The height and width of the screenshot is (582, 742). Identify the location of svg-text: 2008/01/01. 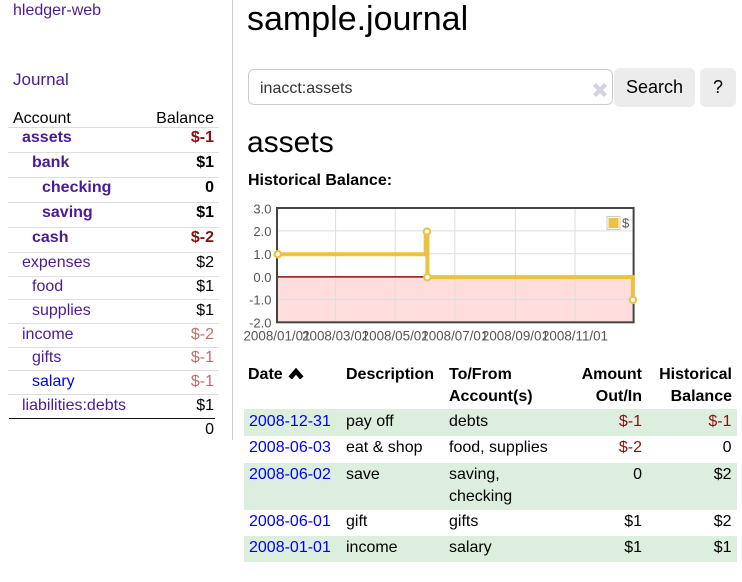
(276, 336).